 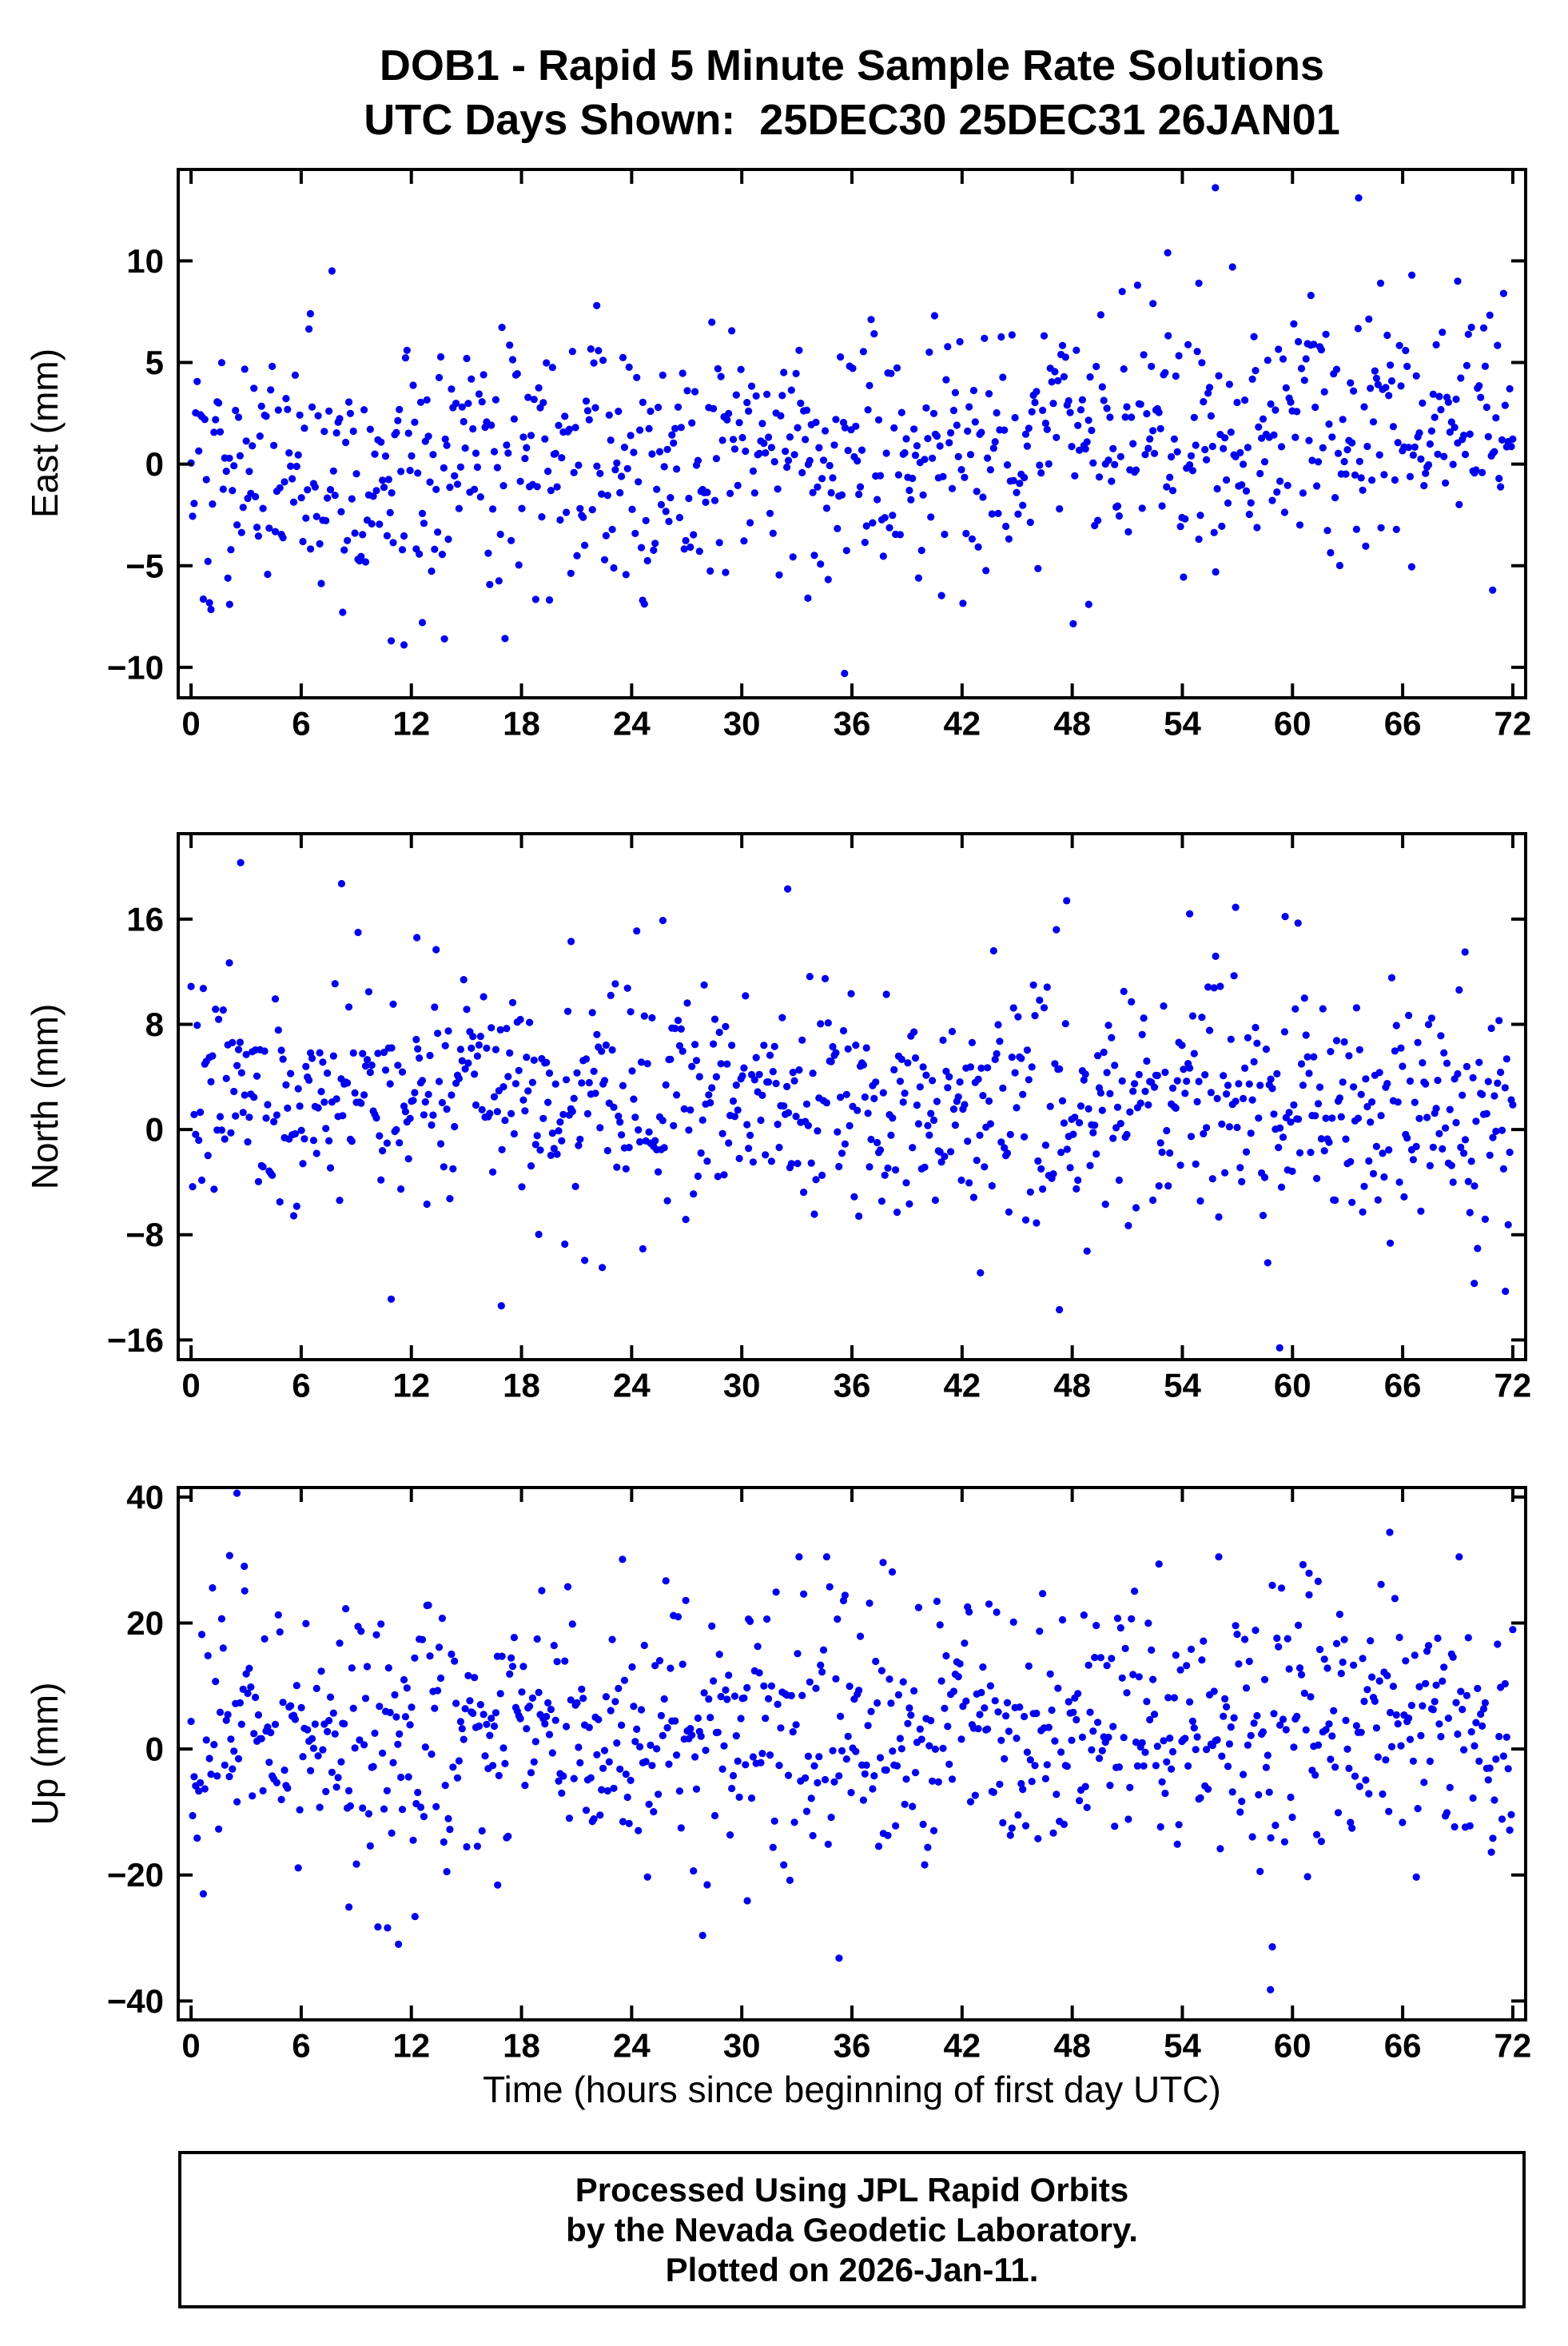 What do you see at coordinates (145, 1623) in the screenshot?
I see `svg-text: 20` at bounding box center [145, 1623].